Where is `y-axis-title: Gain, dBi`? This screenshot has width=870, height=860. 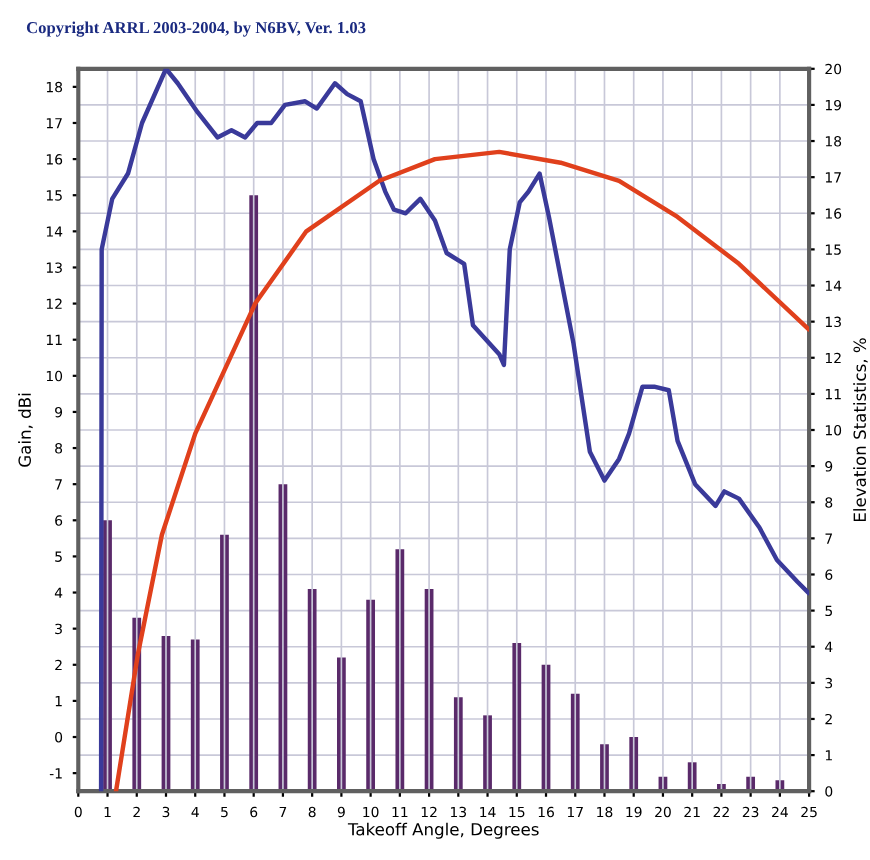 y-axis-title: Gain, dBi is located at coordinates (25, 430).